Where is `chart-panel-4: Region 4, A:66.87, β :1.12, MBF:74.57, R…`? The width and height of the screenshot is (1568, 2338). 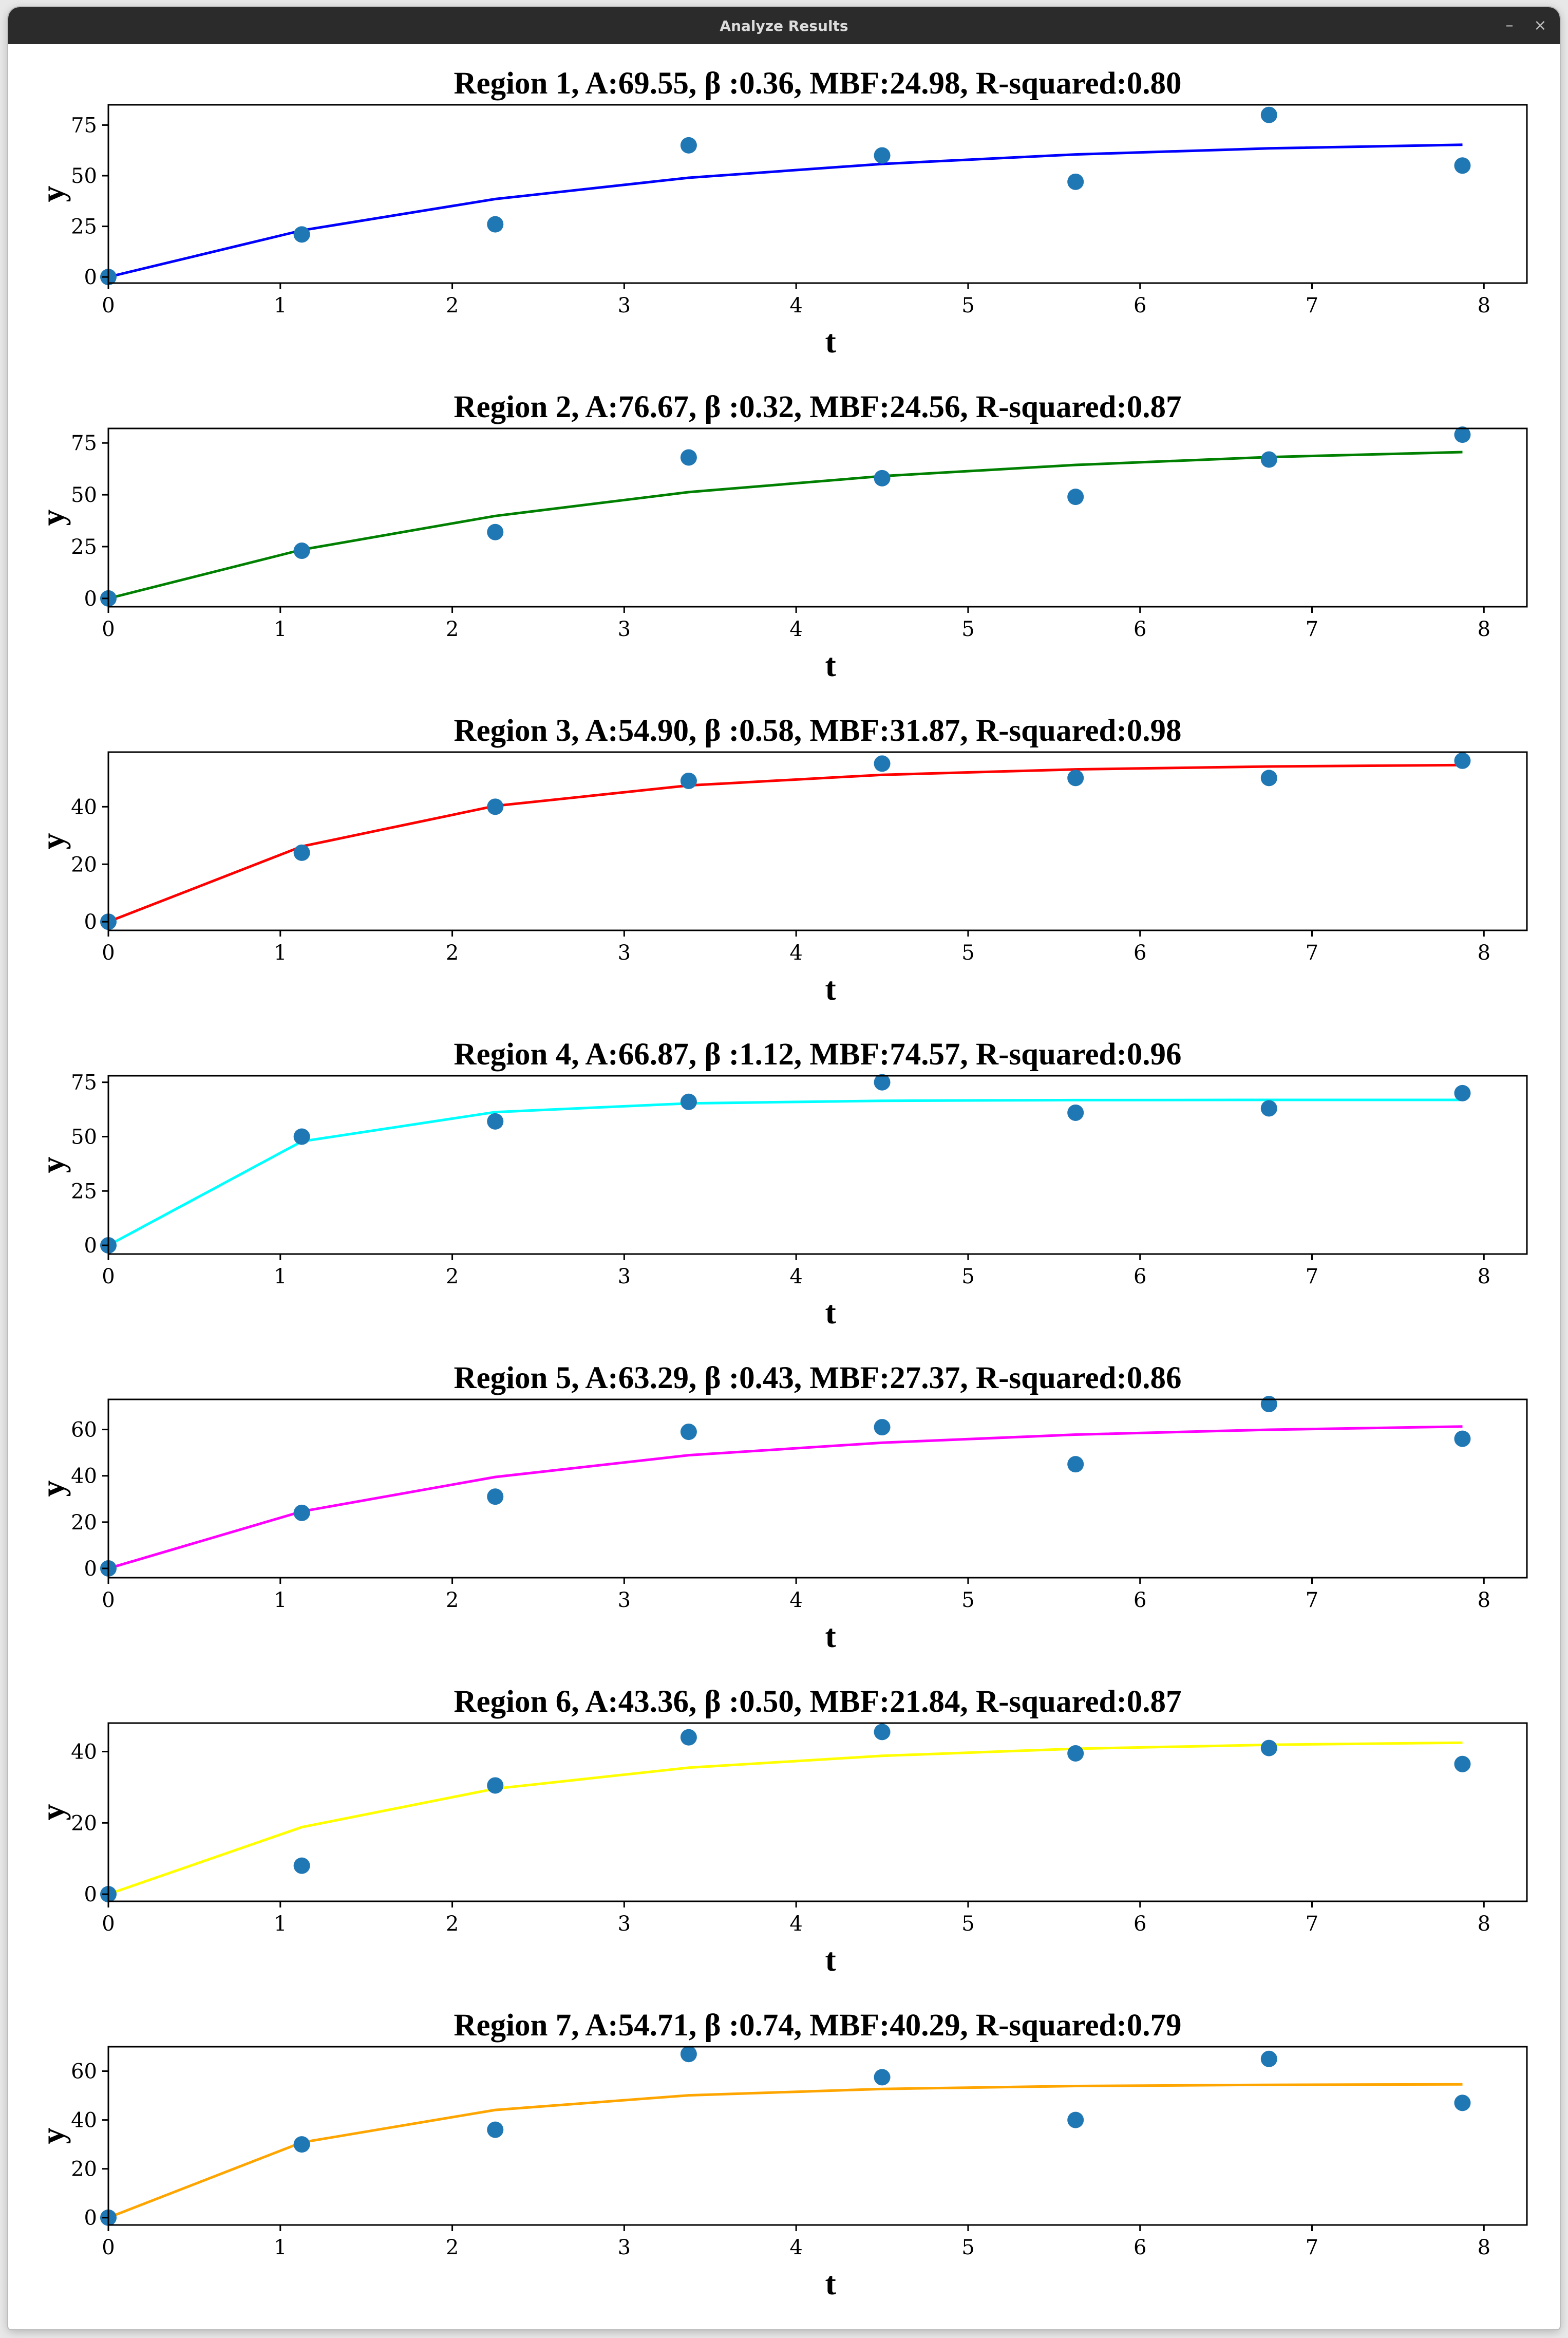
chart-panel-4: Region 4, A:66.87, β :1.12, MBF:74.57, R… is located at coordinates (781, 1184).